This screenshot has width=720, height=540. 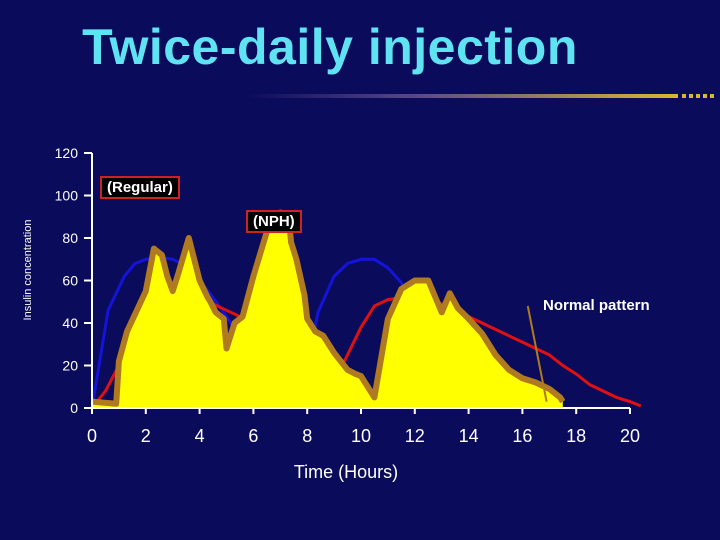 I want to click on x-tick-label: 6, so click(x=253, y=436).